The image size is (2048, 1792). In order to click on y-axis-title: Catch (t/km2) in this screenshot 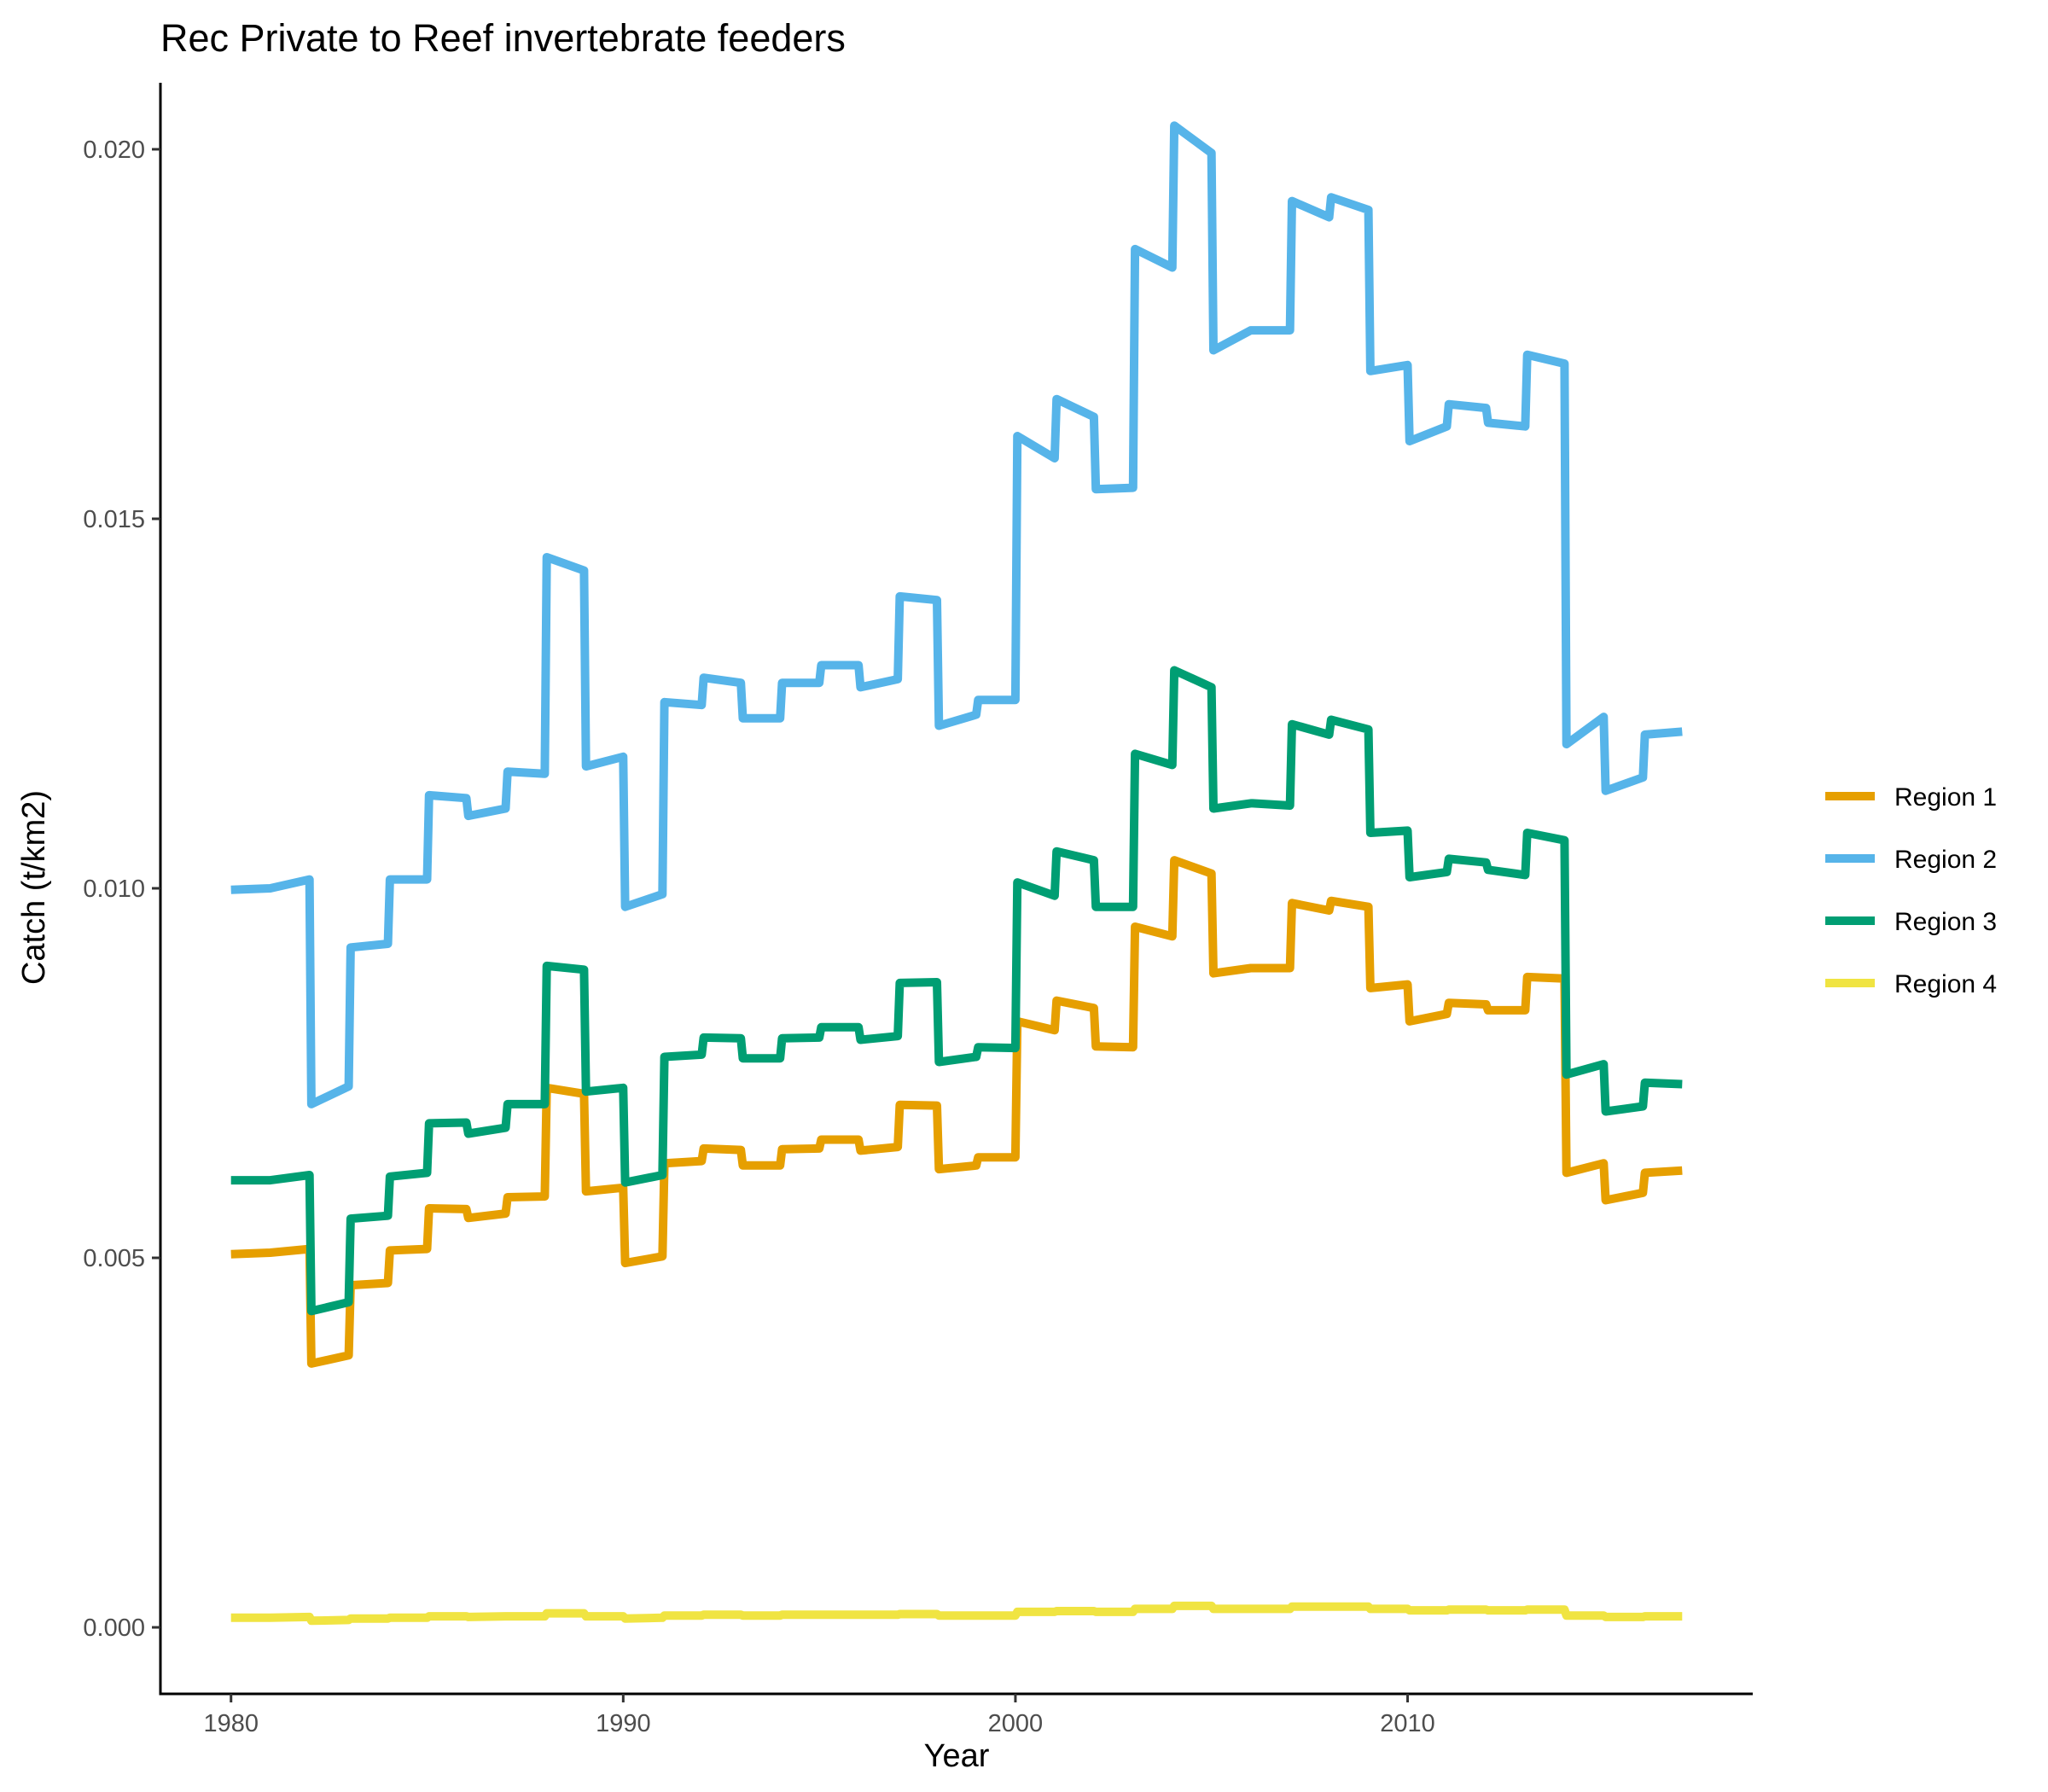, I will do `click(34, 888)`.